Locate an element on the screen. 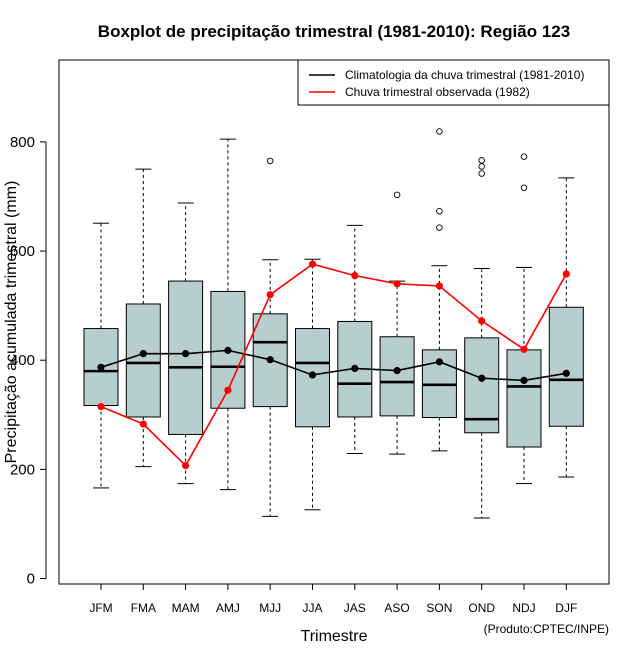 This screenshot has height=660, width=640. legend-box is located at coordinates (453, 82).